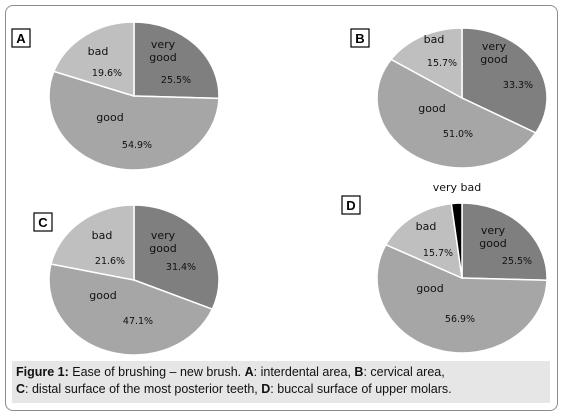 This screenshot has height=416, width=562. Describe the element at coordinates (457, 187) in the screenshot. I see `slice-label-d-very-bad: very bad` at that location.